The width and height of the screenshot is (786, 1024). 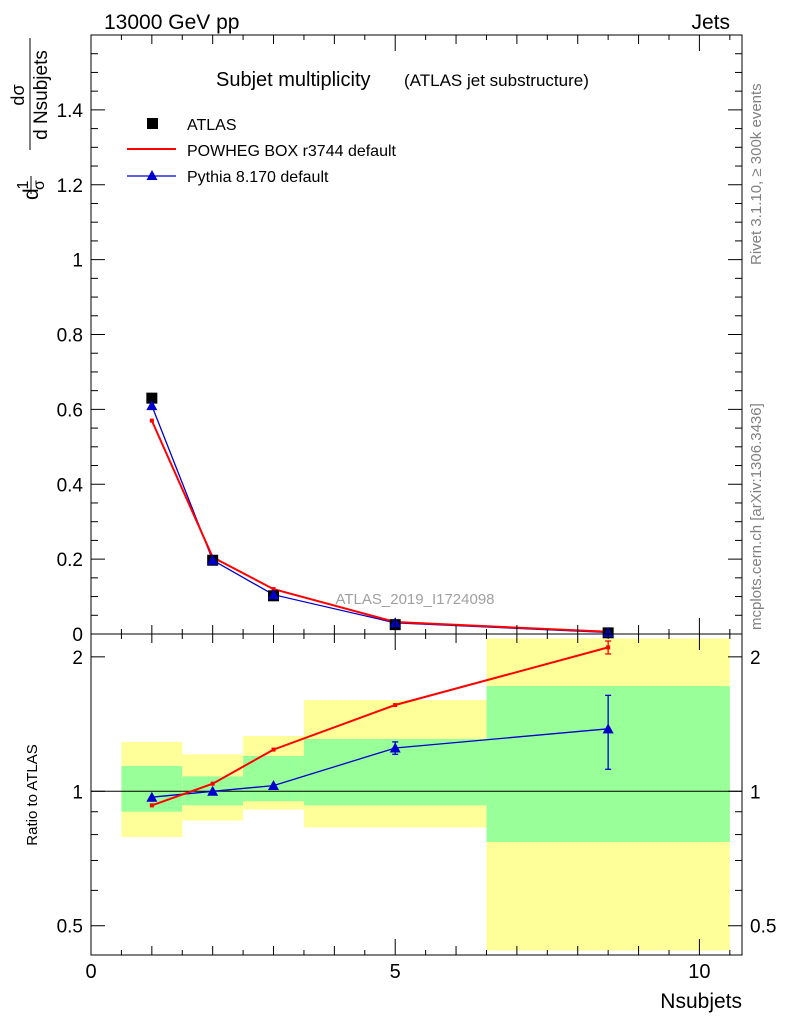 I want to click on ratio-y-tick-label-right: 2, so click(x=755, y=658).